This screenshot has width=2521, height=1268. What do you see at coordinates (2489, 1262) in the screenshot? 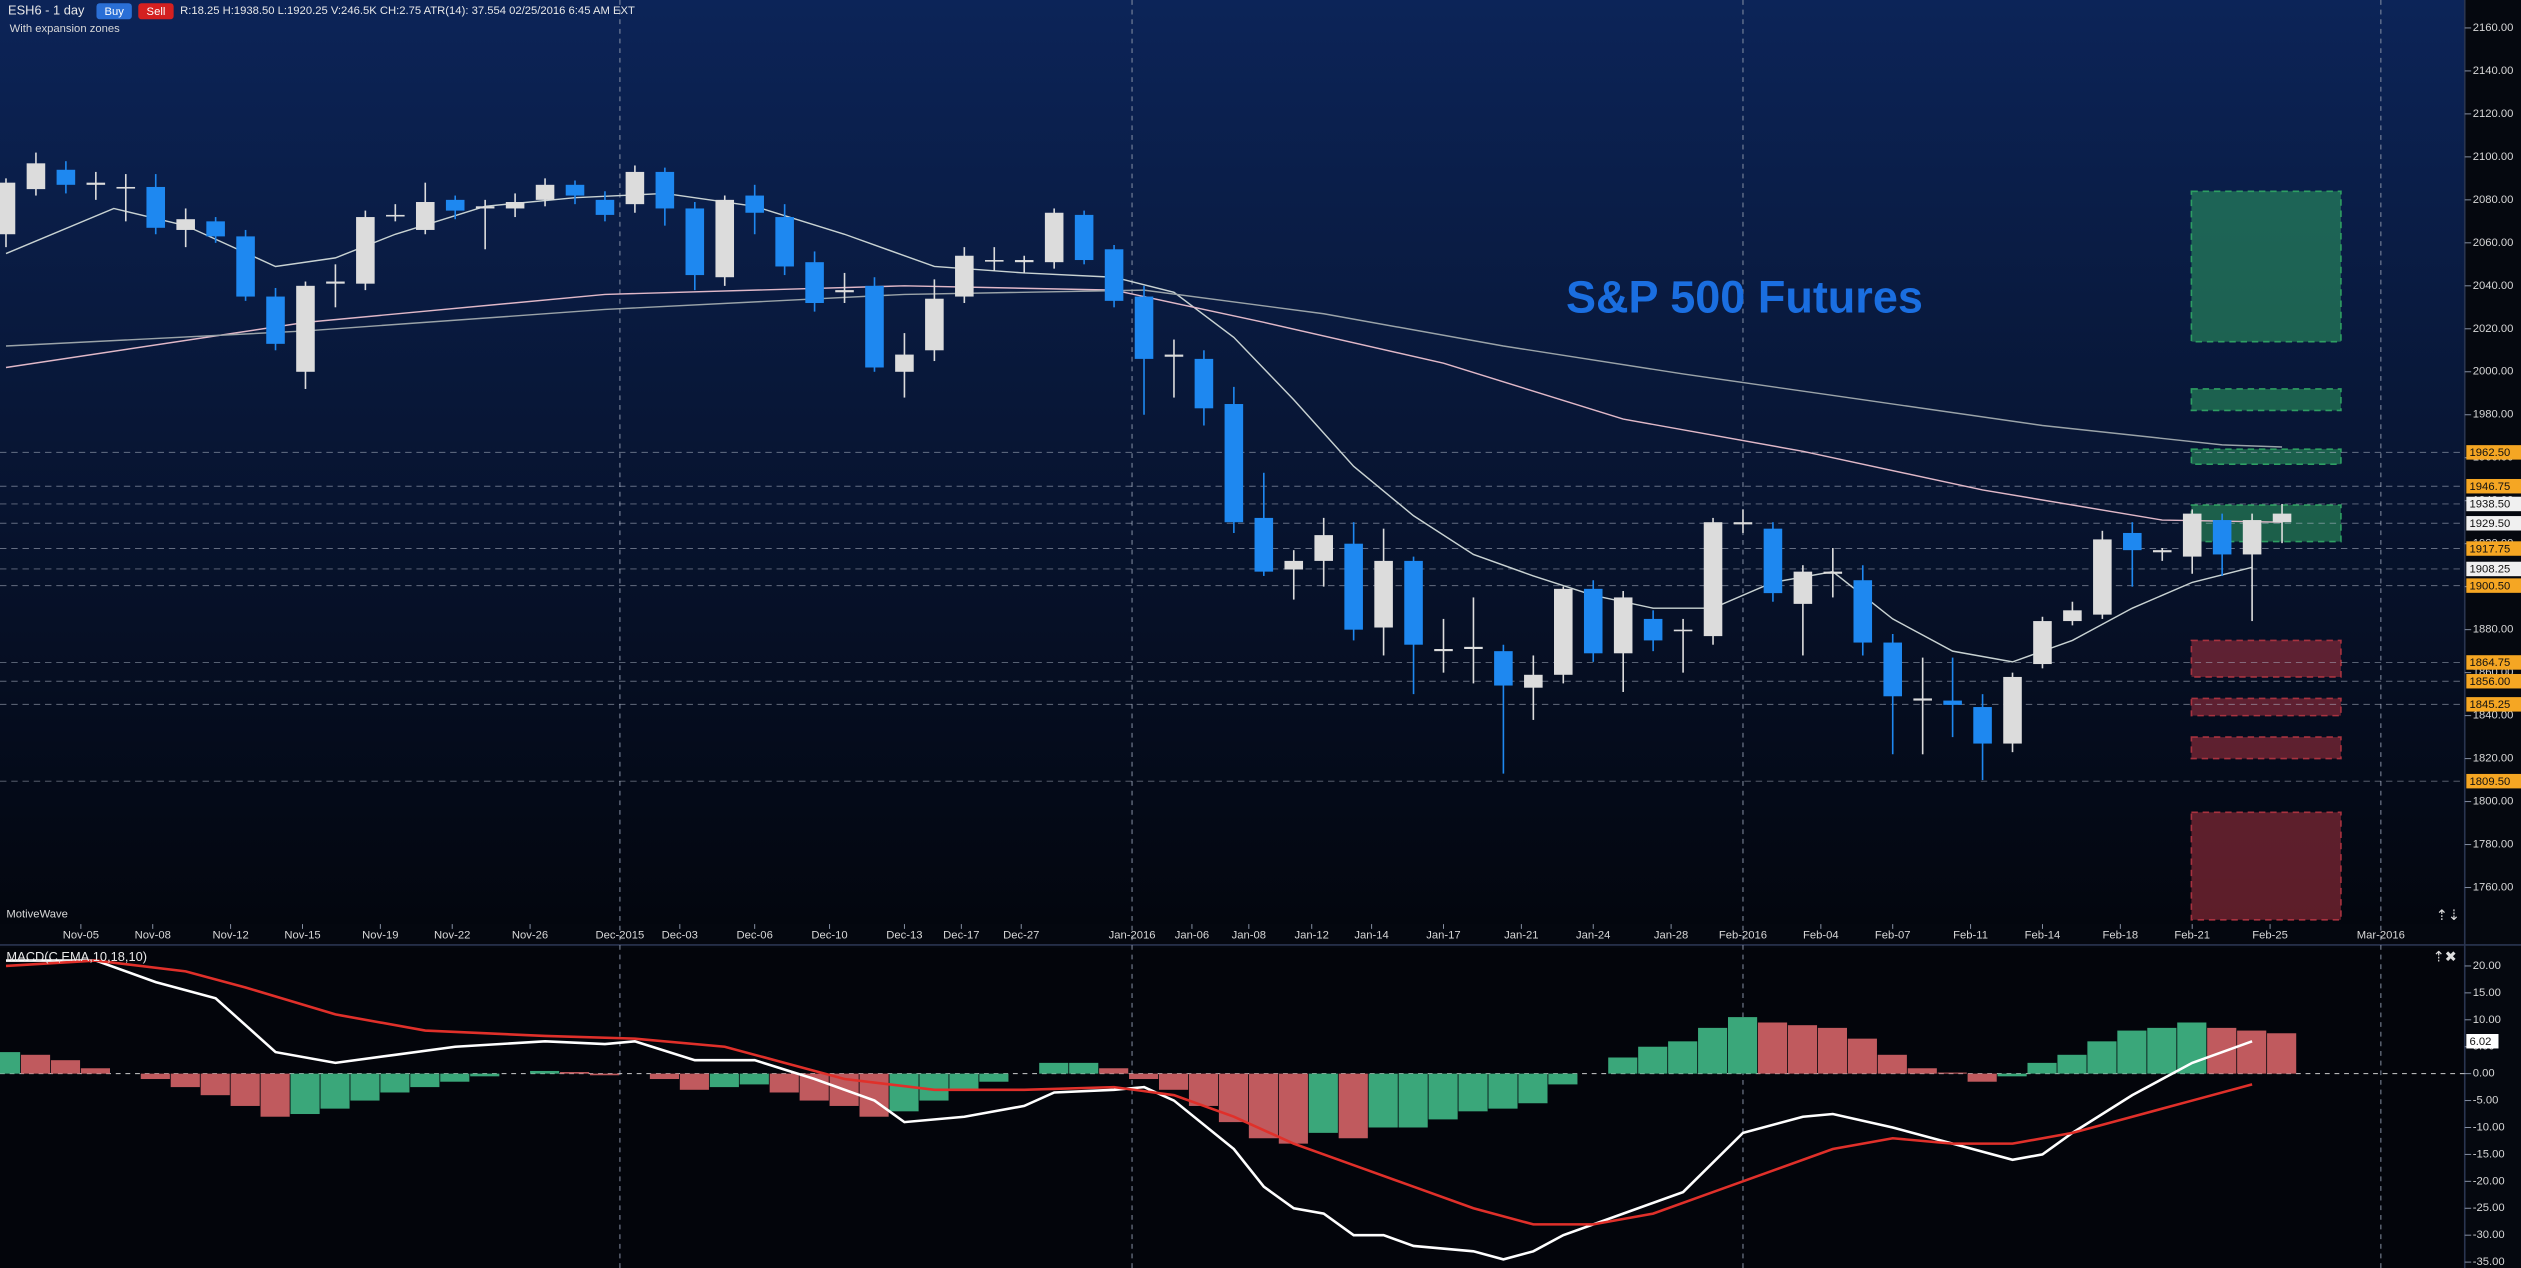
I see `y-tick-label: -35.00` at bounding box center [2489, 1262].